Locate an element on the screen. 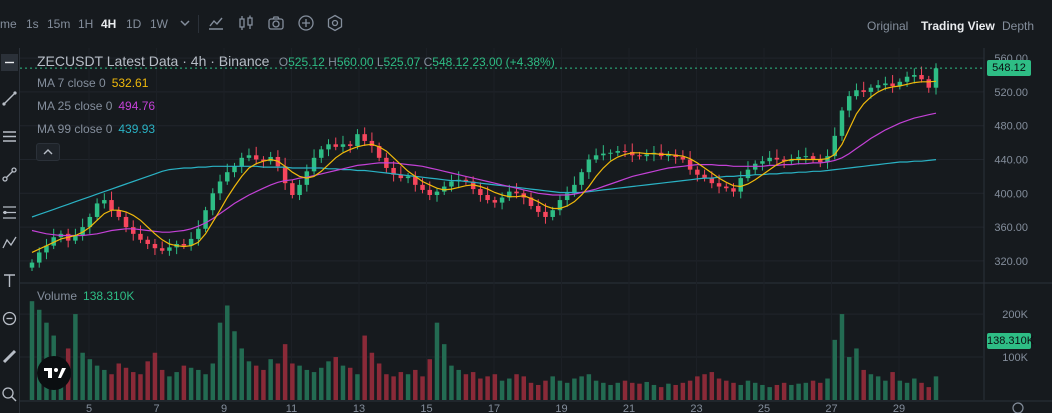  magnifier-icon is located at coordinates (9, 394).